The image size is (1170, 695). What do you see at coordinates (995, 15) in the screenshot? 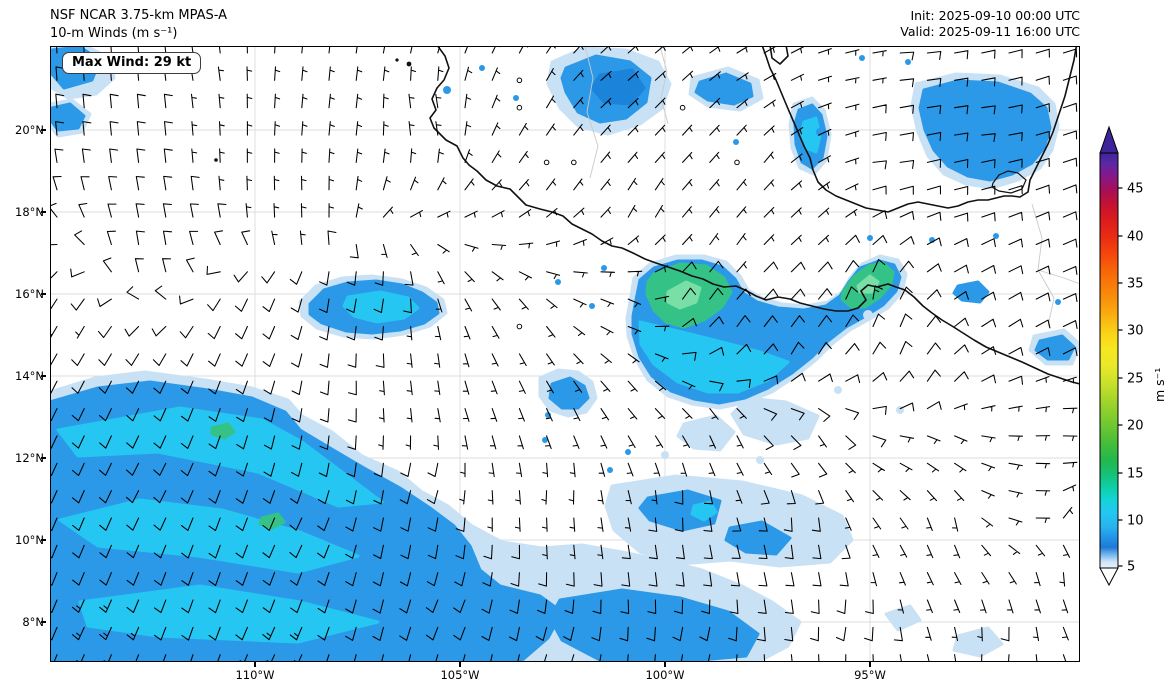
I see `init-time-label: Init: 2025-09-10 00:00 UTC` at bounding box center [995, 15].